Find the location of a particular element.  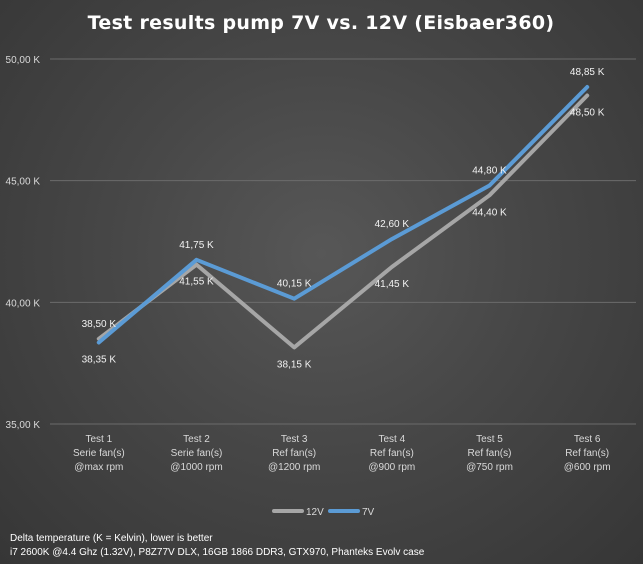

x-tick-label: Test 1 Serie fan(s) @max rpm is located at coordinates (99, 453).